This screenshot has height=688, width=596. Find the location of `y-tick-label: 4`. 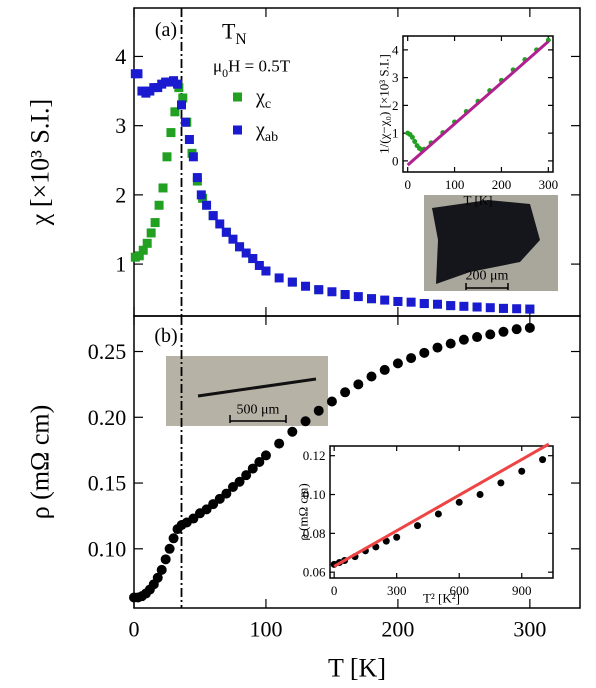

y-tick-label: 4 is located at coordinates (120, 56).